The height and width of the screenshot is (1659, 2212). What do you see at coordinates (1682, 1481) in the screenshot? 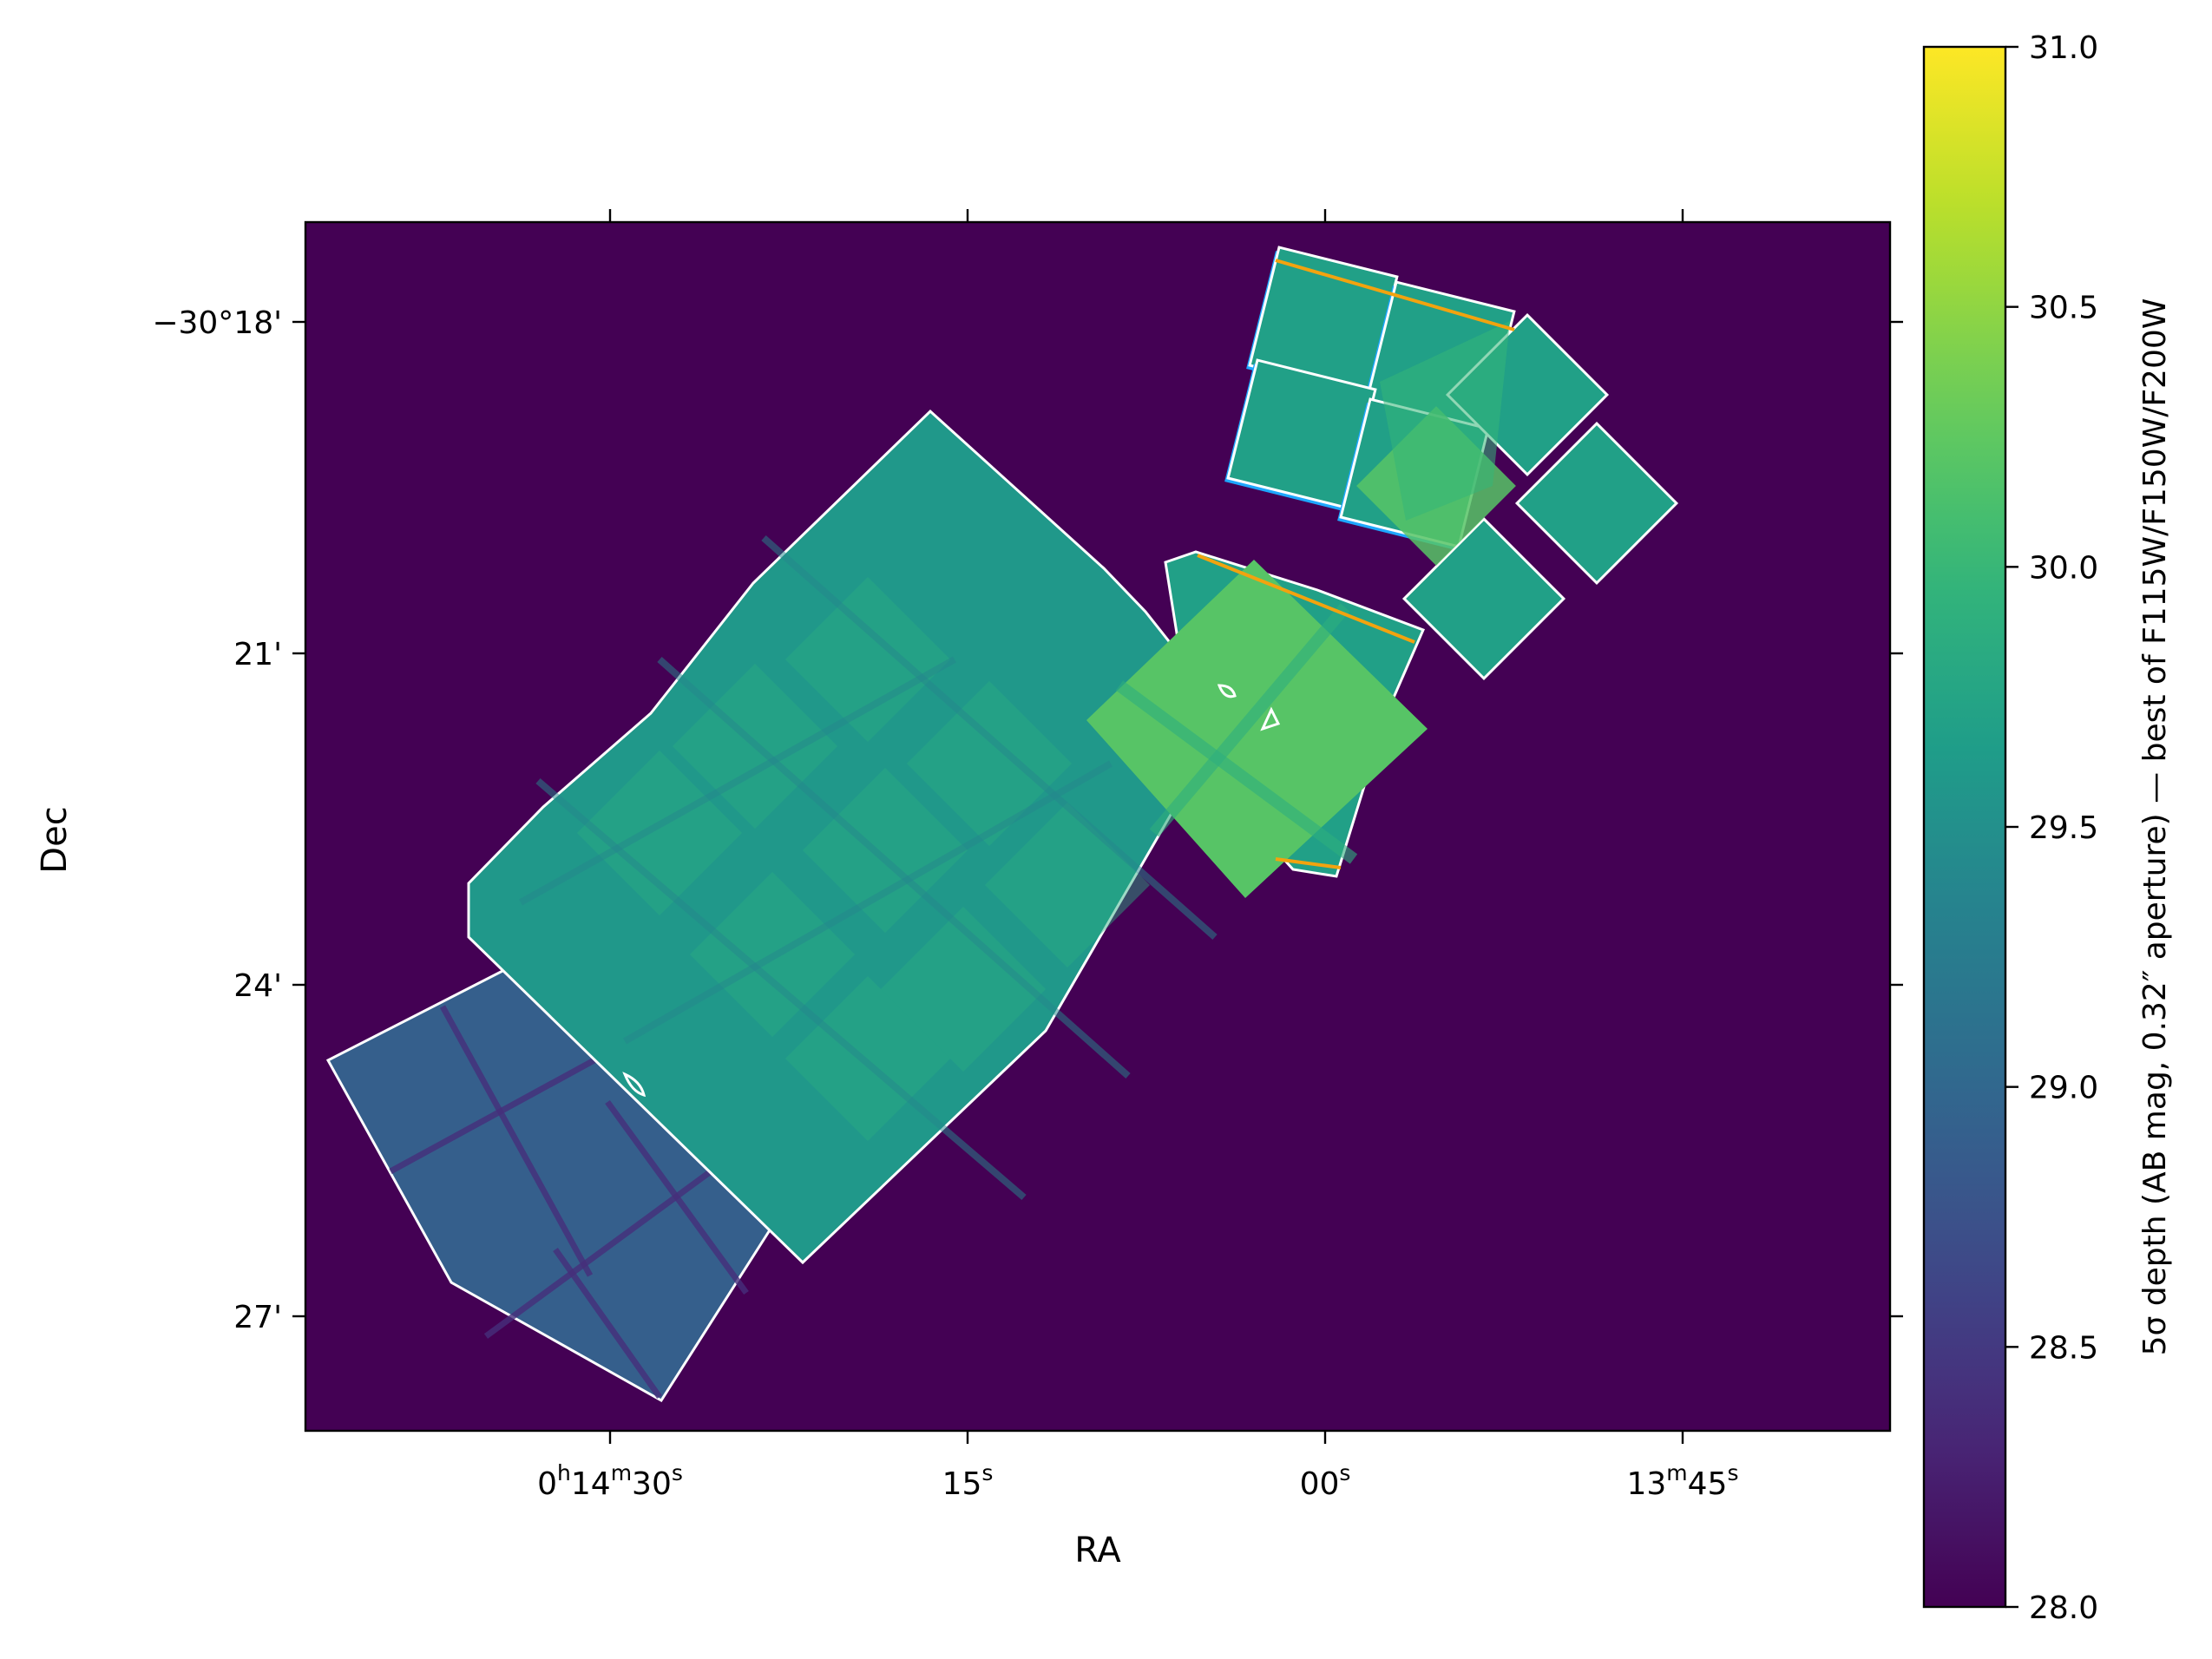
I see `x-tick-label: 13m​45s​` at bounding box center [1682, 1481].